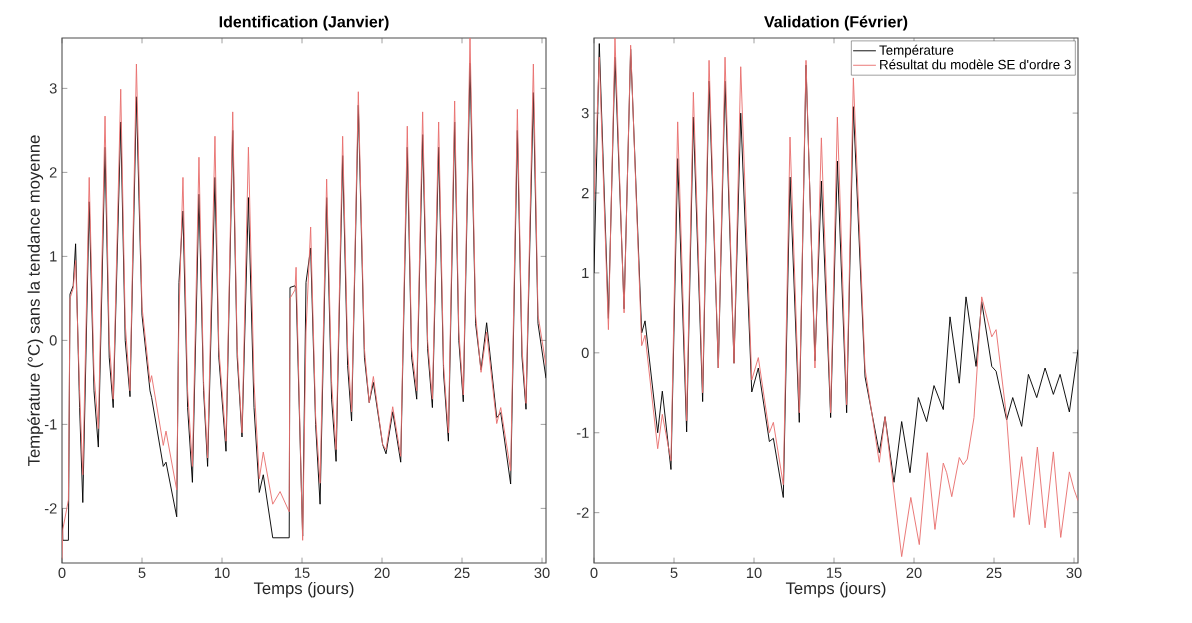  Describe the element at coordinates (304, 23) in the screenshot. I see `chart-title: Identification (Janvier)` at that location.